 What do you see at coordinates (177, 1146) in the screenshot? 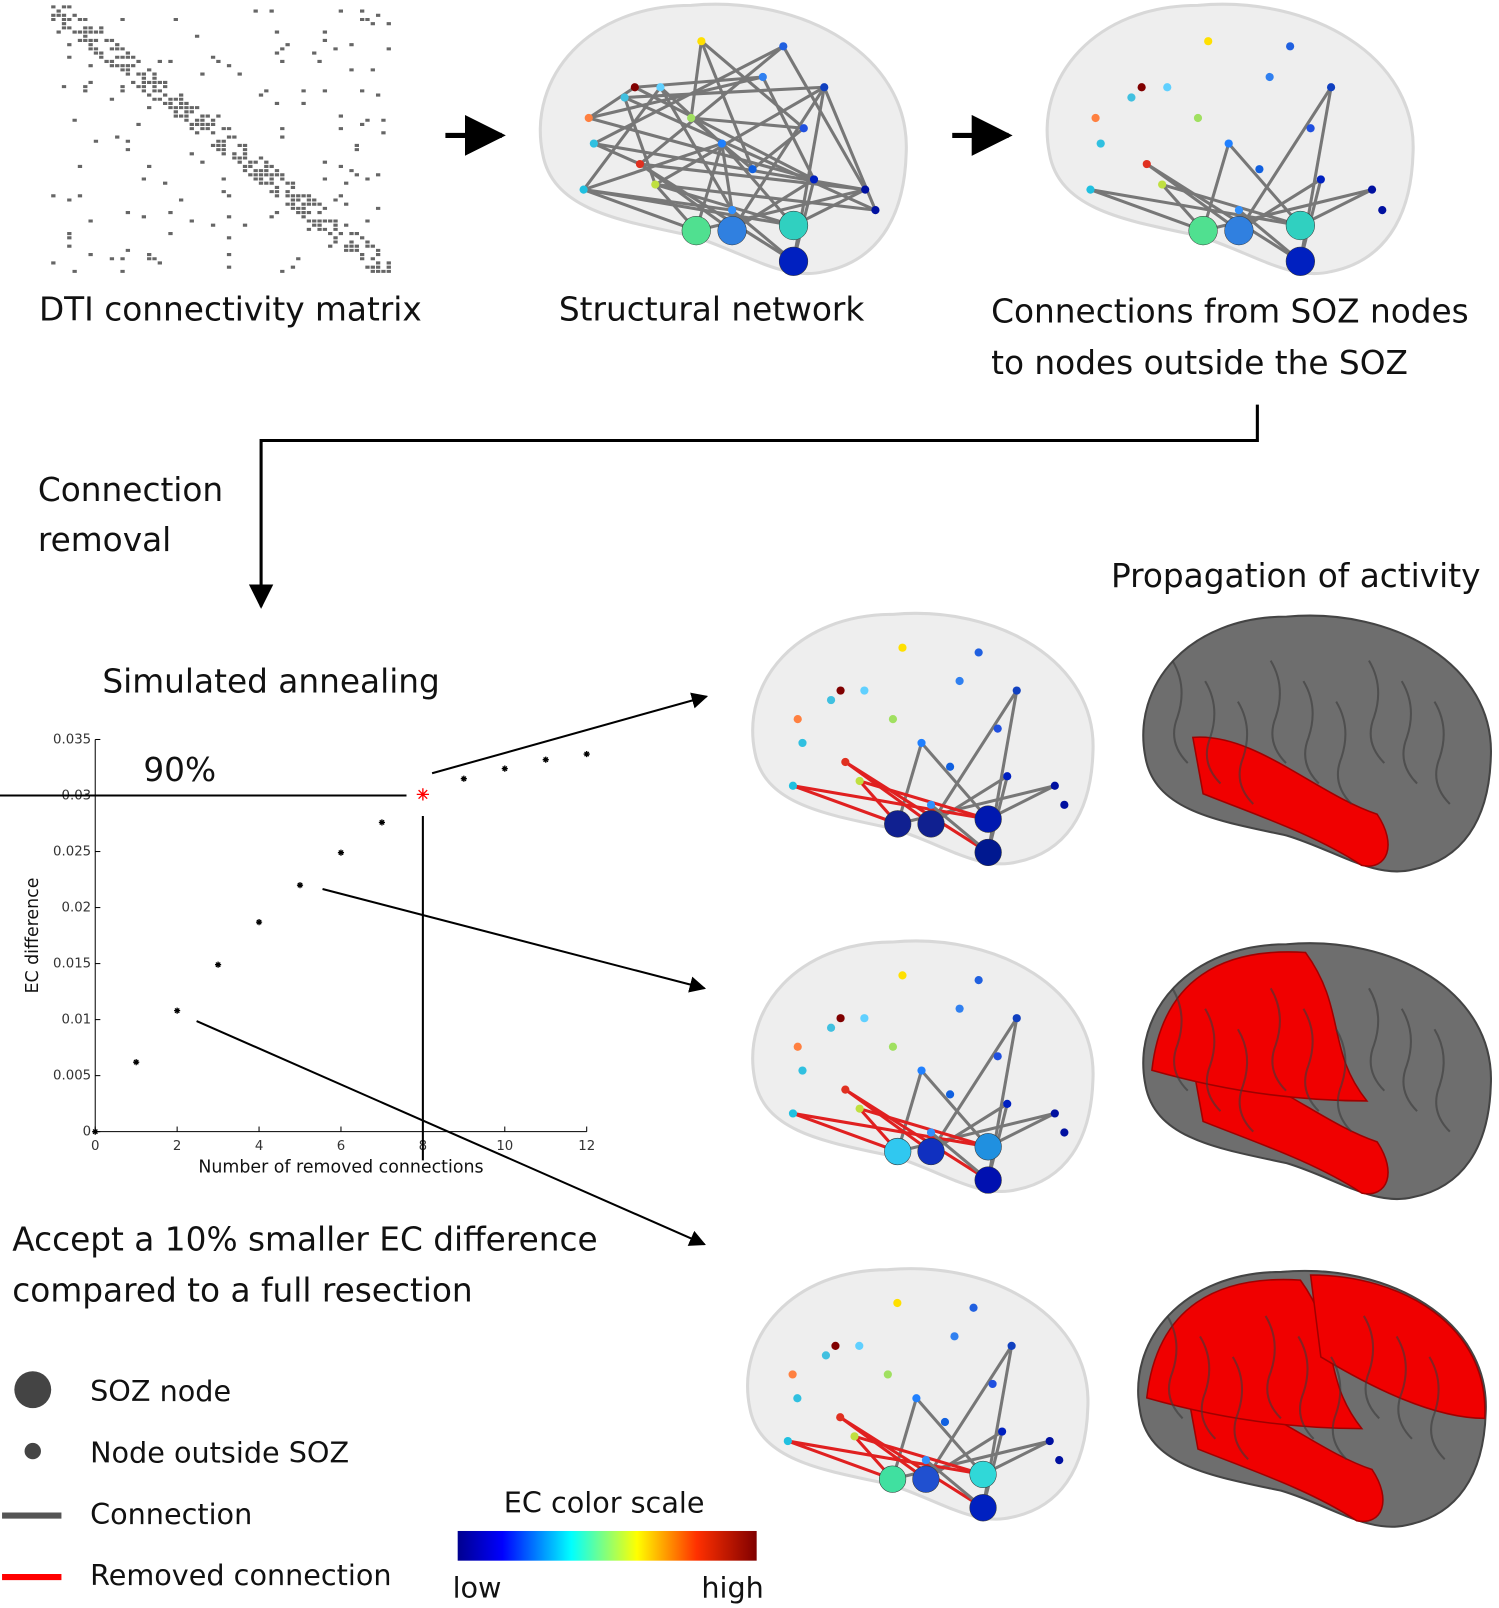
I see `x-tick-label: 2` at bounding box center [177, 1146].